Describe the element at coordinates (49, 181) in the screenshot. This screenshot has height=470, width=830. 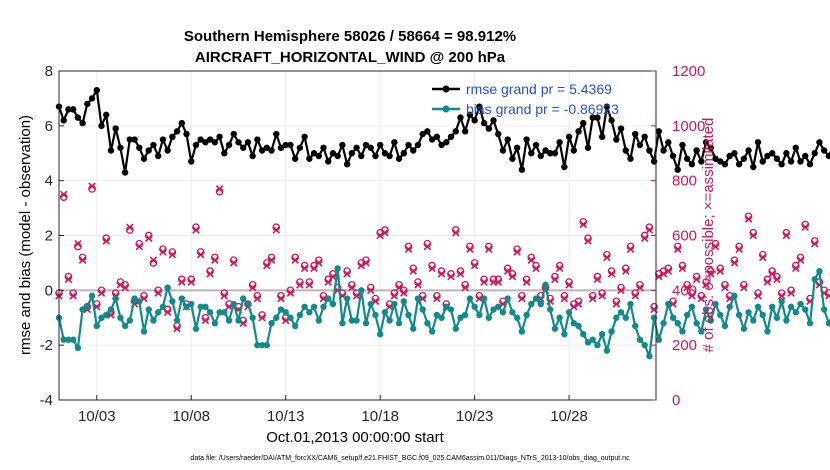
I see `y-left-tick-label: 4` at that location.